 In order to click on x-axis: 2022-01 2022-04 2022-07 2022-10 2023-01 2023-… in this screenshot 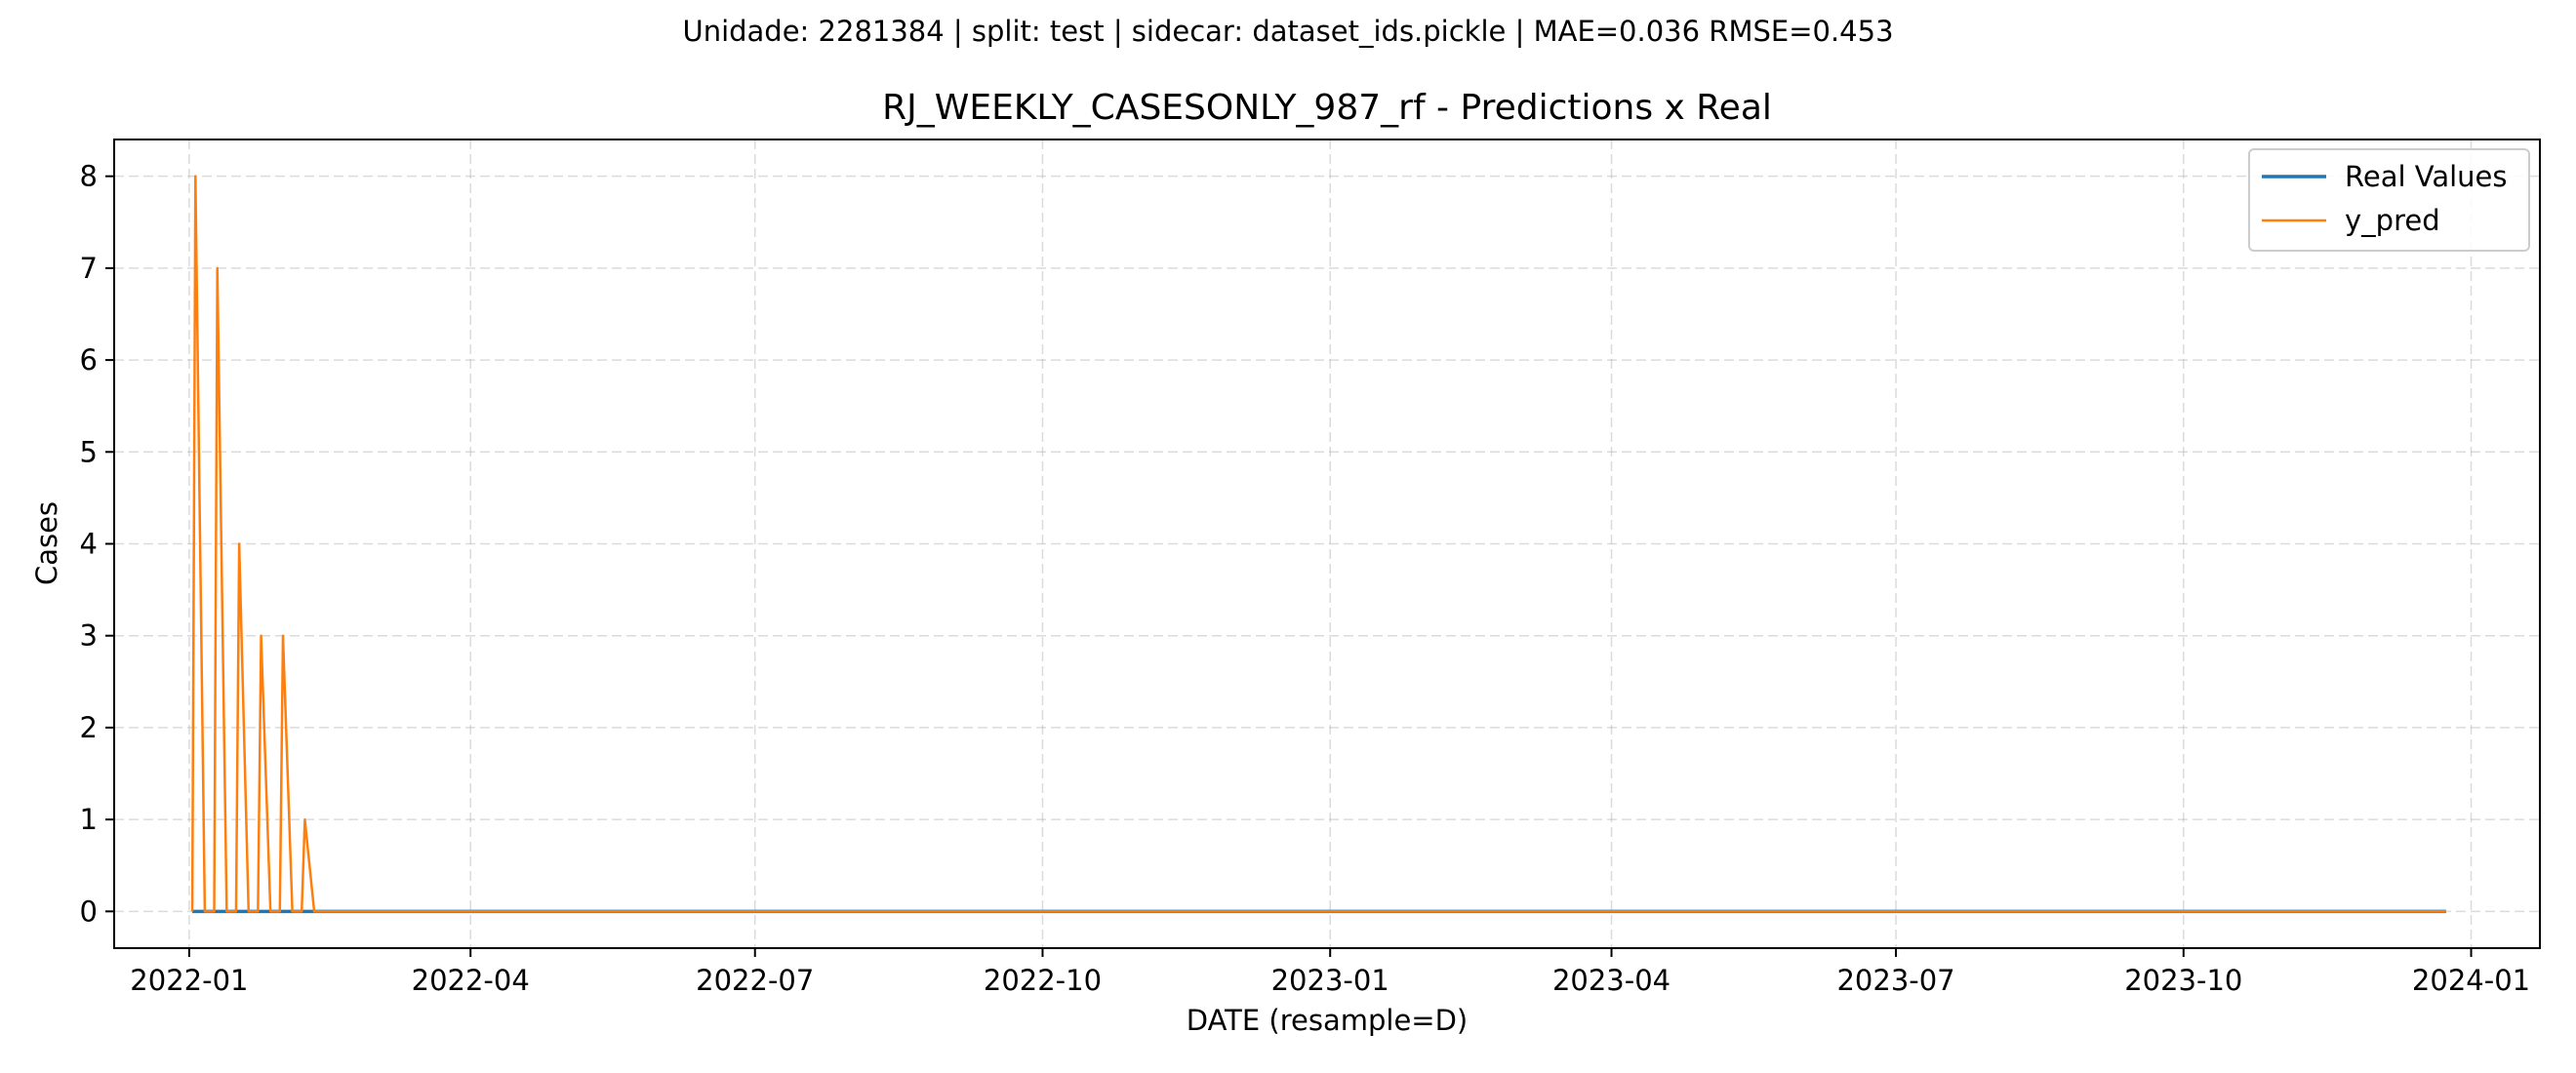, I will do `click(1330, 972)`.